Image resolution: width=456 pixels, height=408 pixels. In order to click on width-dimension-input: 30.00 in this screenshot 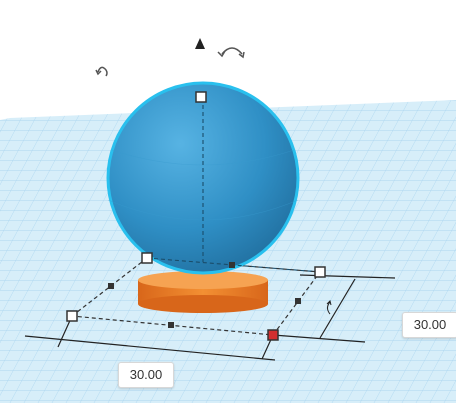, I will do `click(146, 375)`.